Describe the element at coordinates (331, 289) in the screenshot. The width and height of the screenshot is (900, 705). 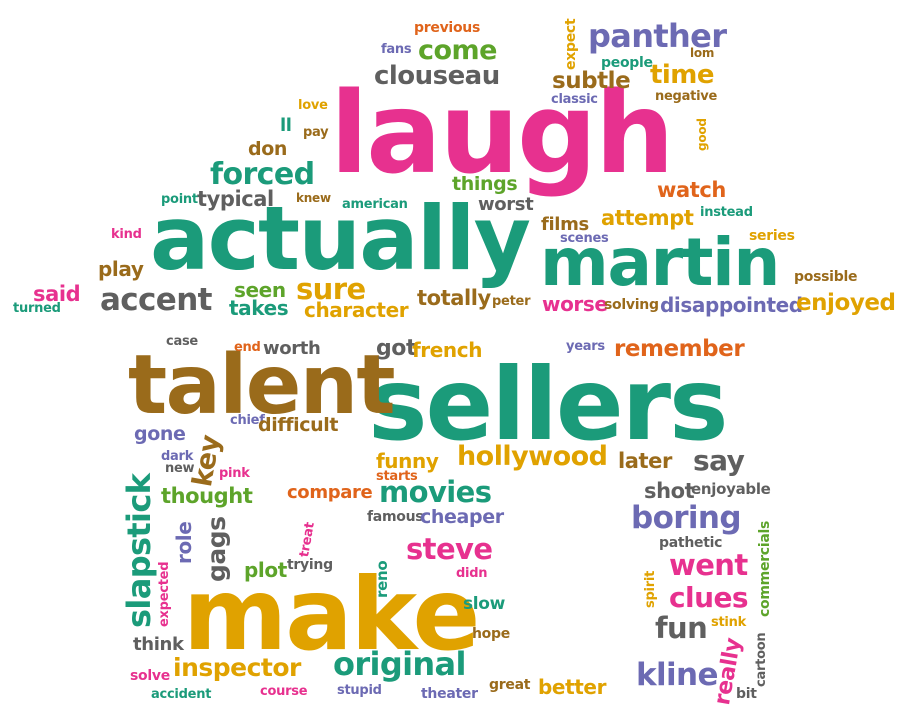
I see `word-sure: sure` at that location.